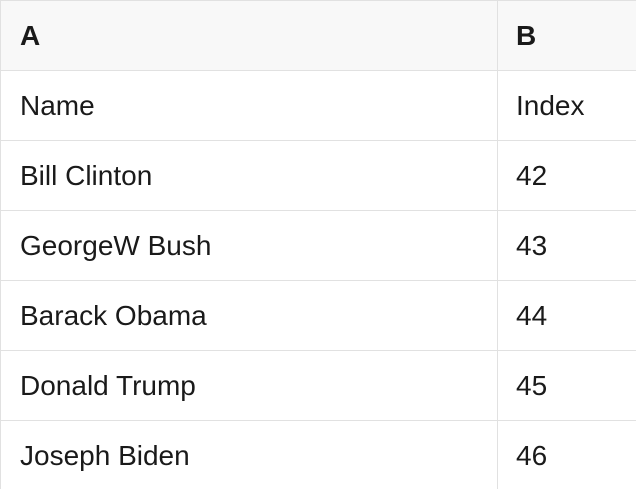  What do you see at coordinates (566, 315) in the screenshot?
I see `cell-index: 44` at bounding box center [566, 315].